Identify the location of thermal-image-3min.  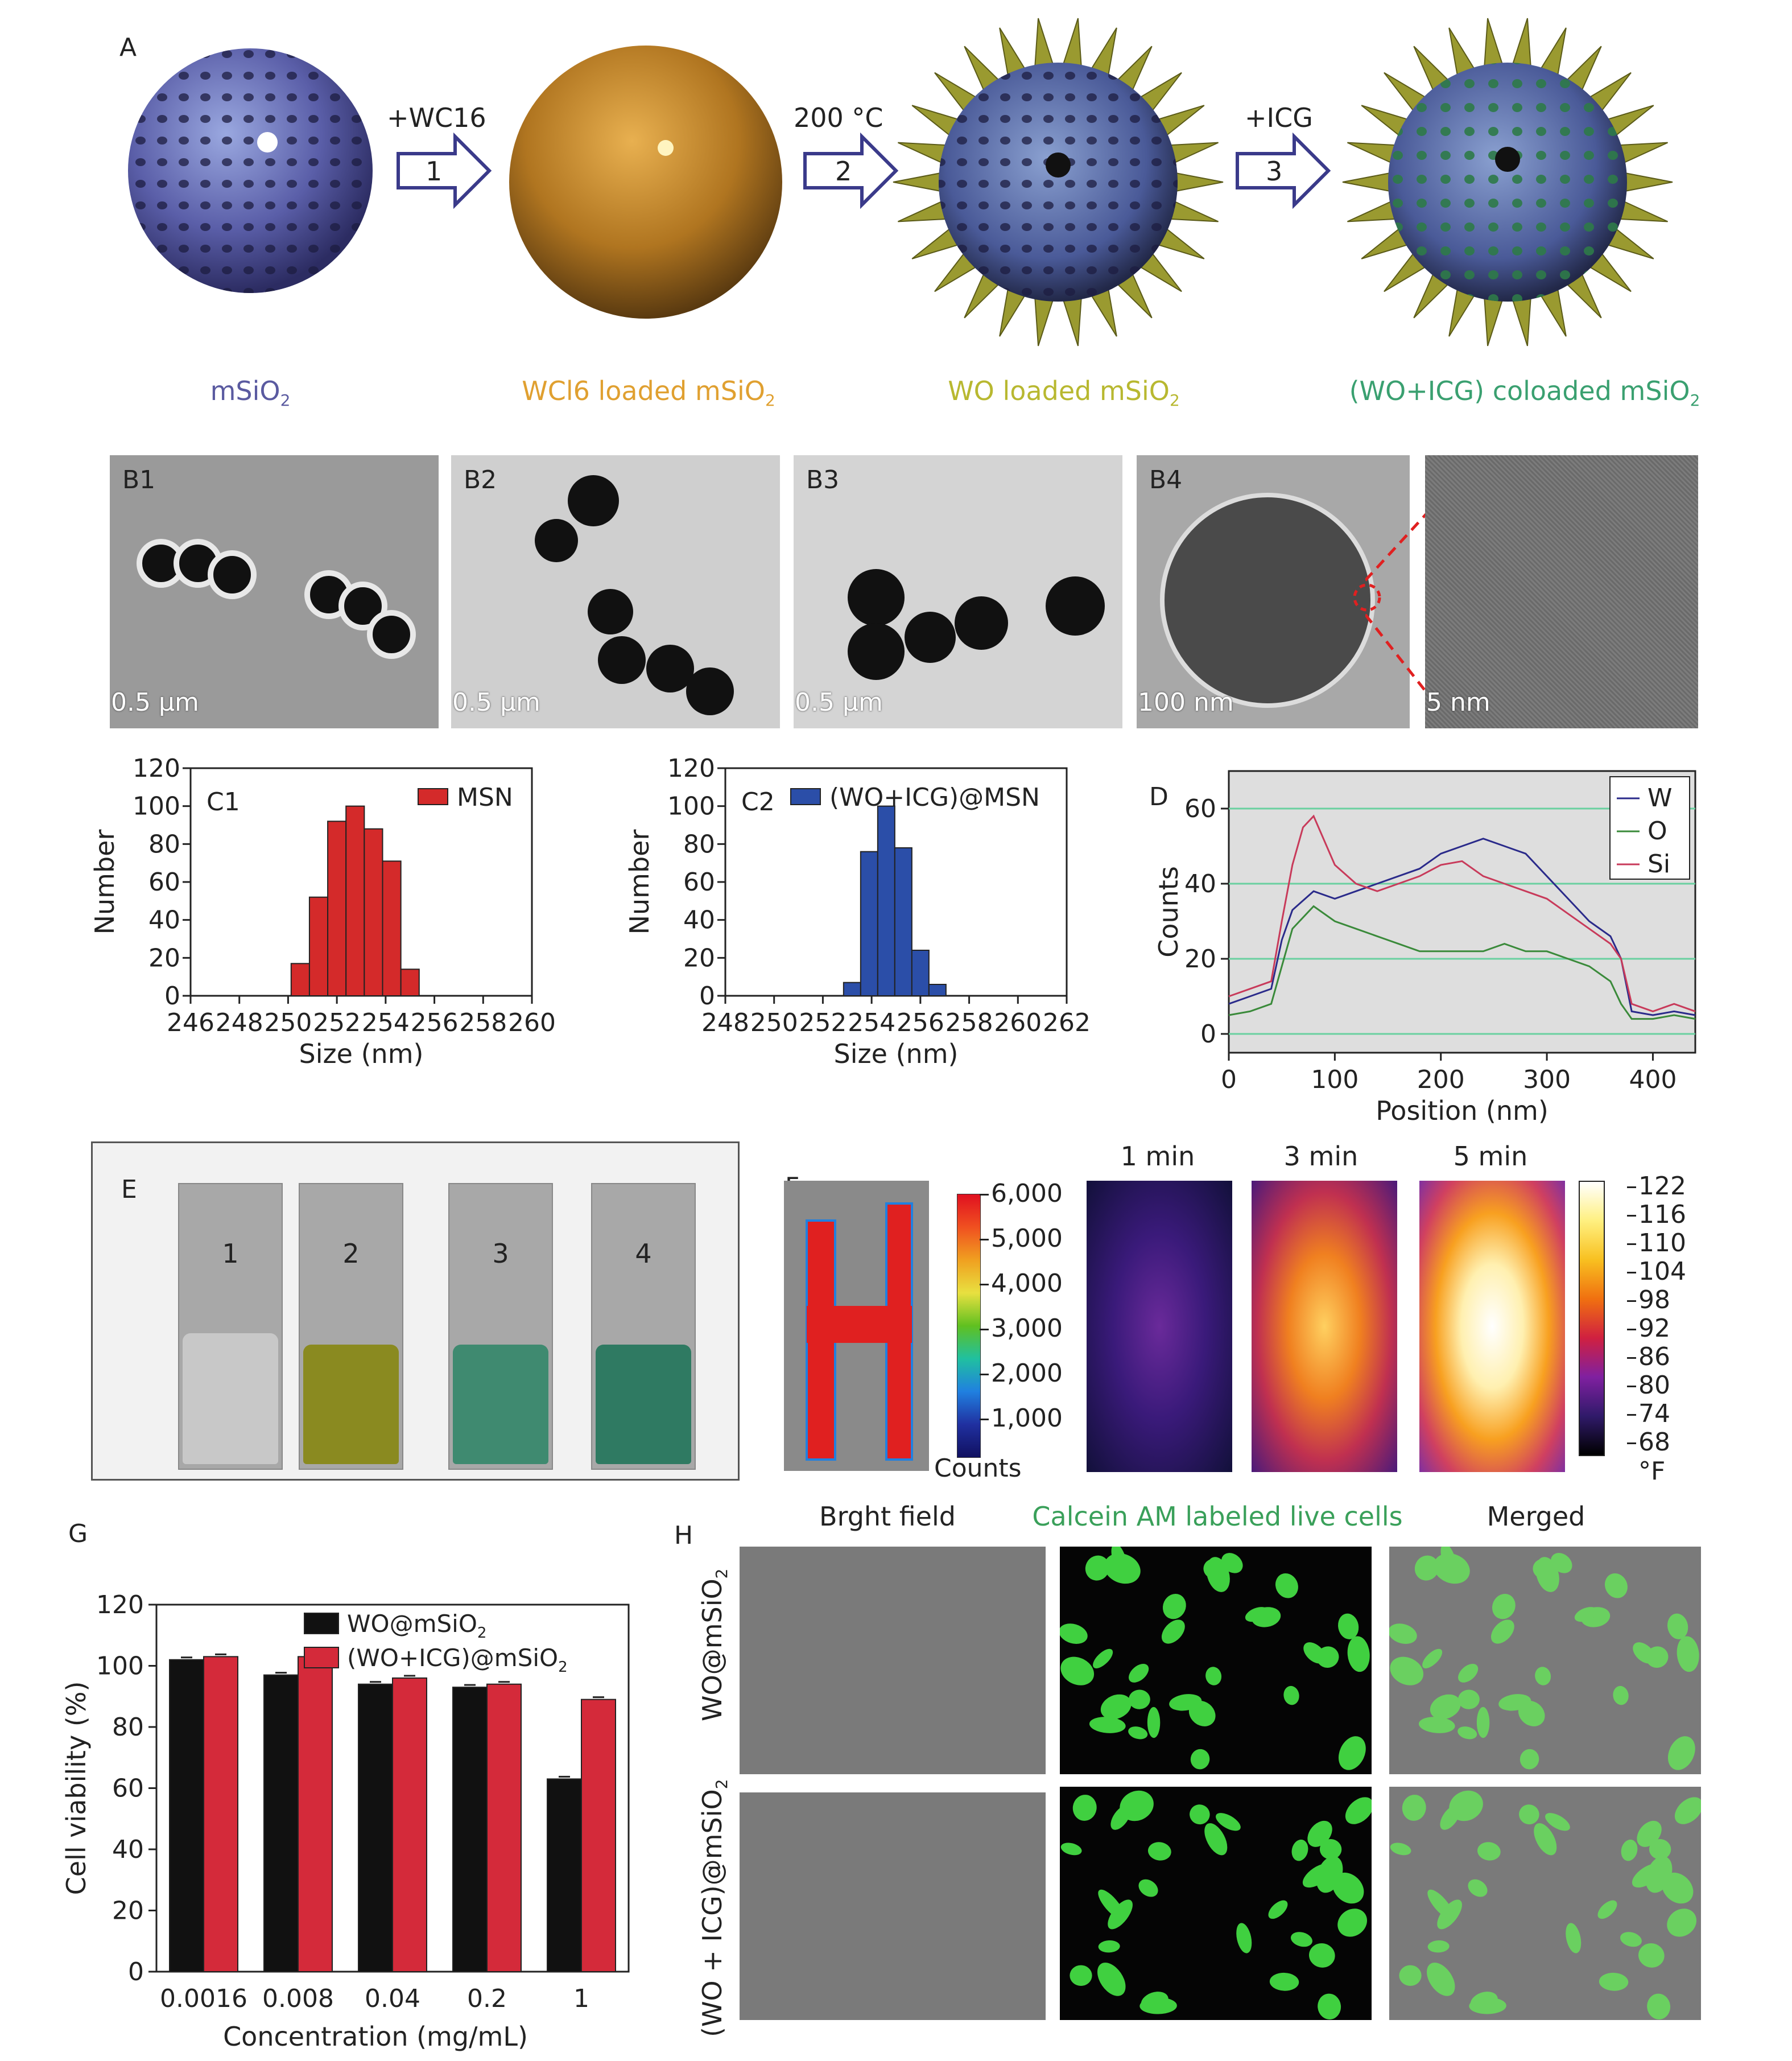
(1324, 1326).